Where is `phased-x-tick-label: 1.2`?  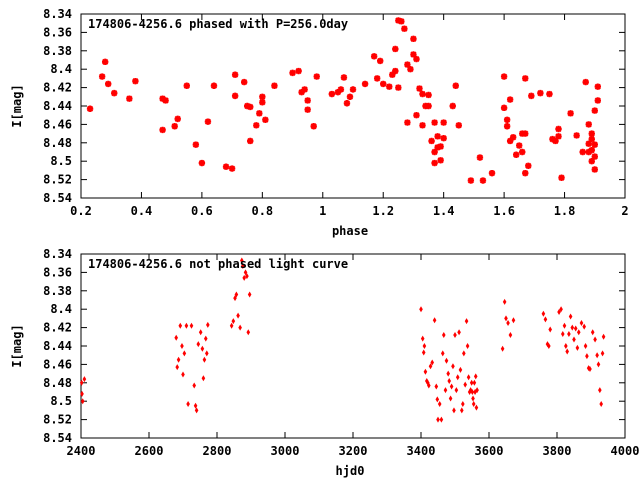 phased-x-tick-label: 1.2 is located at coordinates (383, 211).